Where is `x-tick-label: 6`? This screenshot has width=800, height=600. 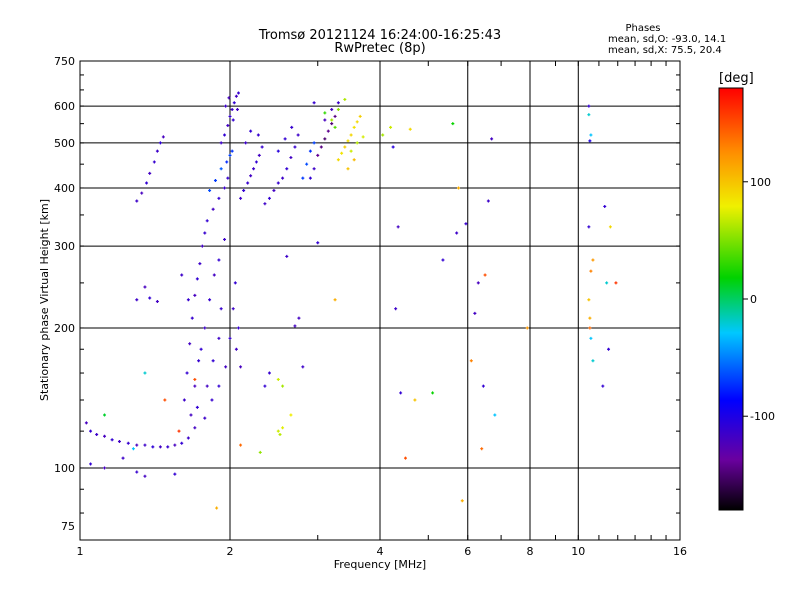
x-tick-label: 6 is located at coordinates (467, 551).